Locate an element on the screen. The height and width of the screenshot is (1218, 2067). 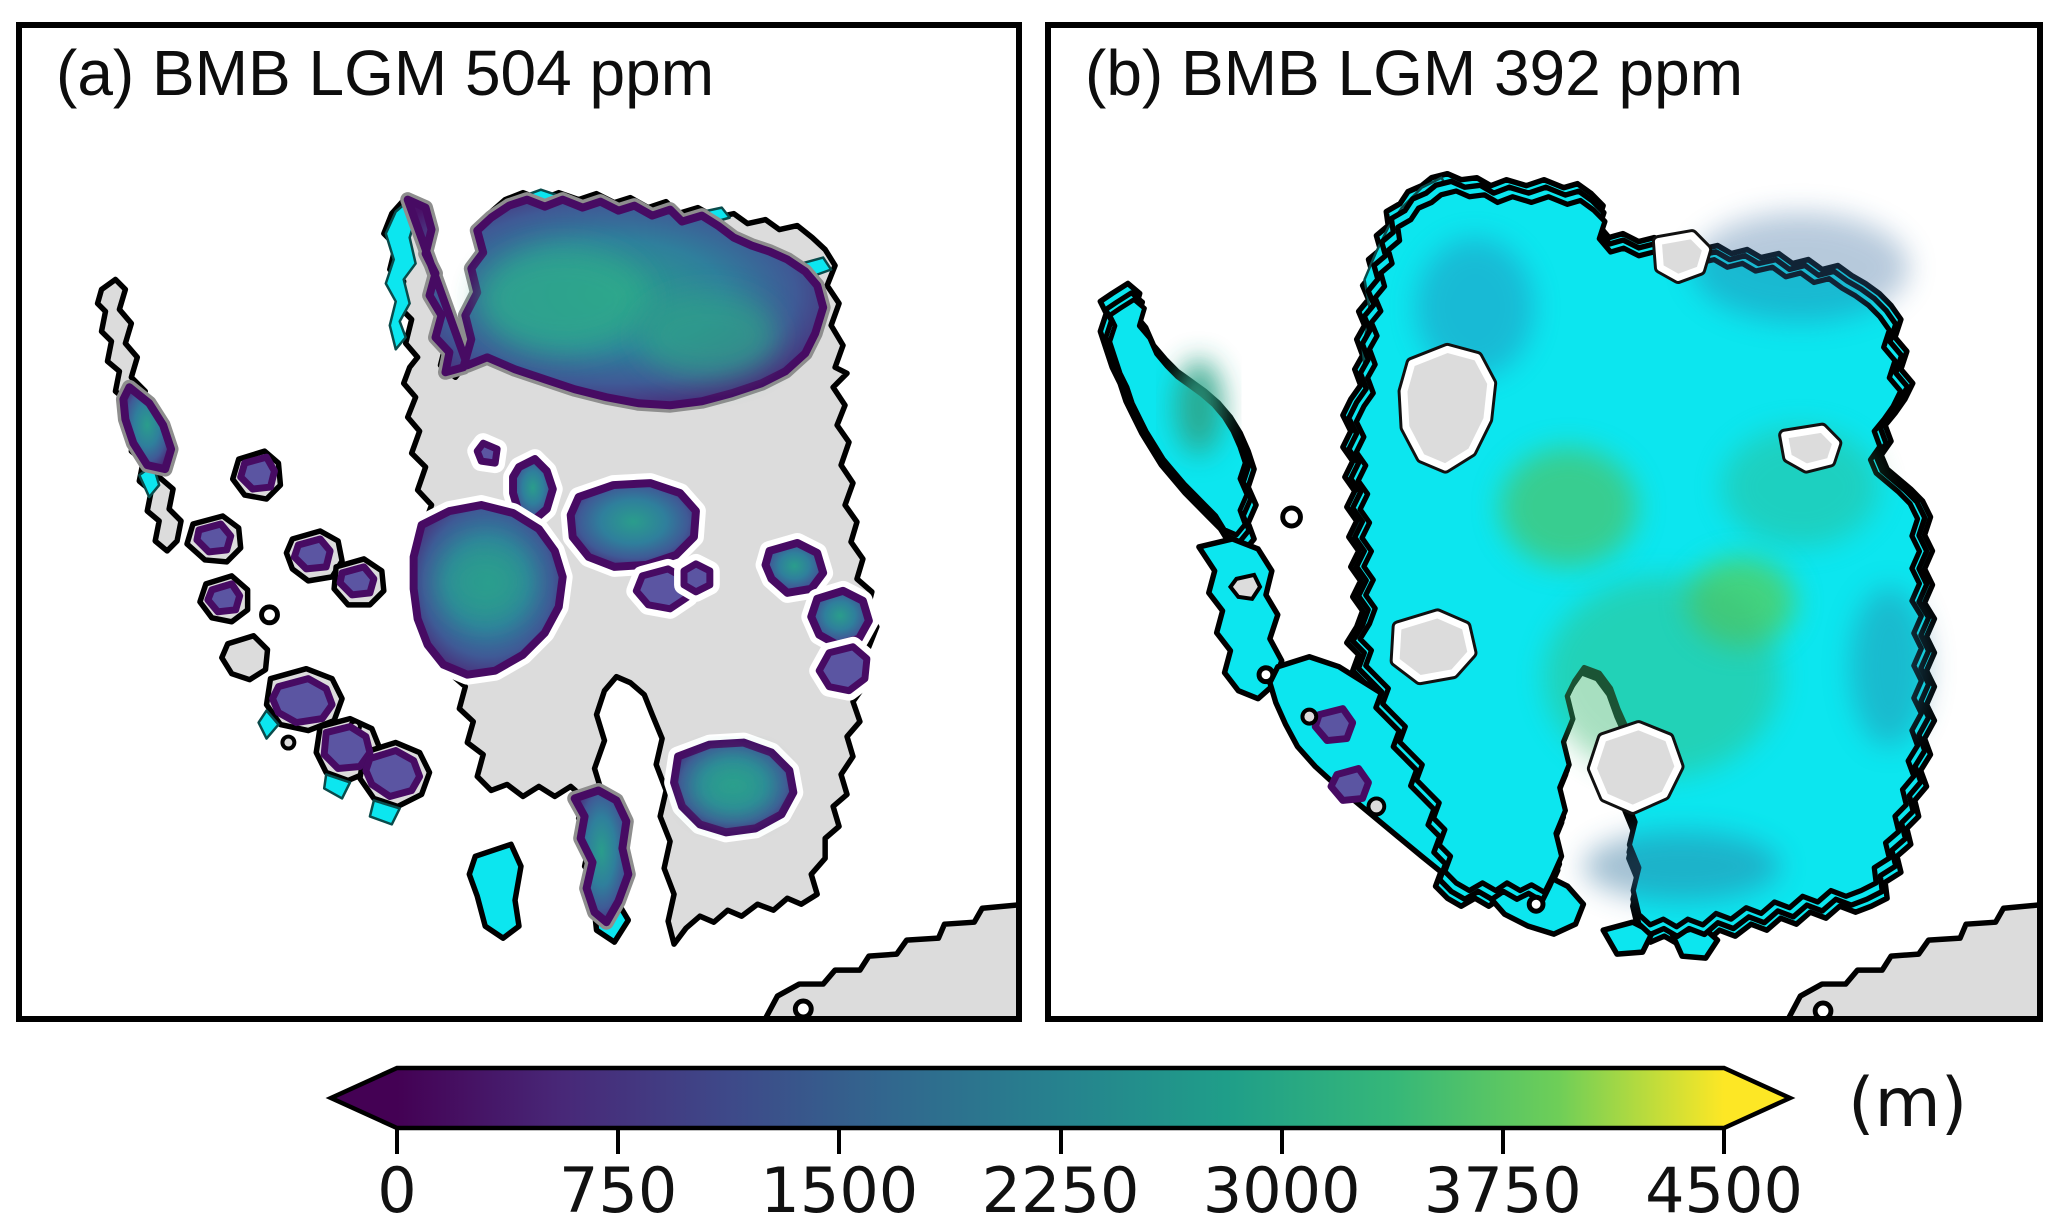
colorbar-unit-label: (m) is located at coordinates (1908, 1103).